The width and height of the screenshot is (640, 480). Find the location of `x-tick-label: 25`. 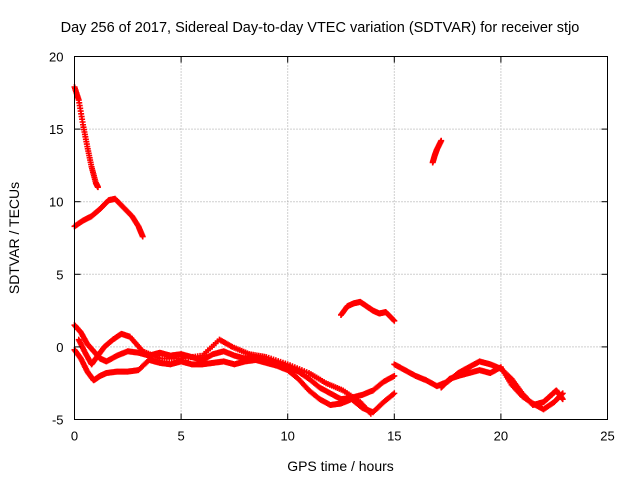

x-tick-label: 25 is located at coordinates (607, 436).